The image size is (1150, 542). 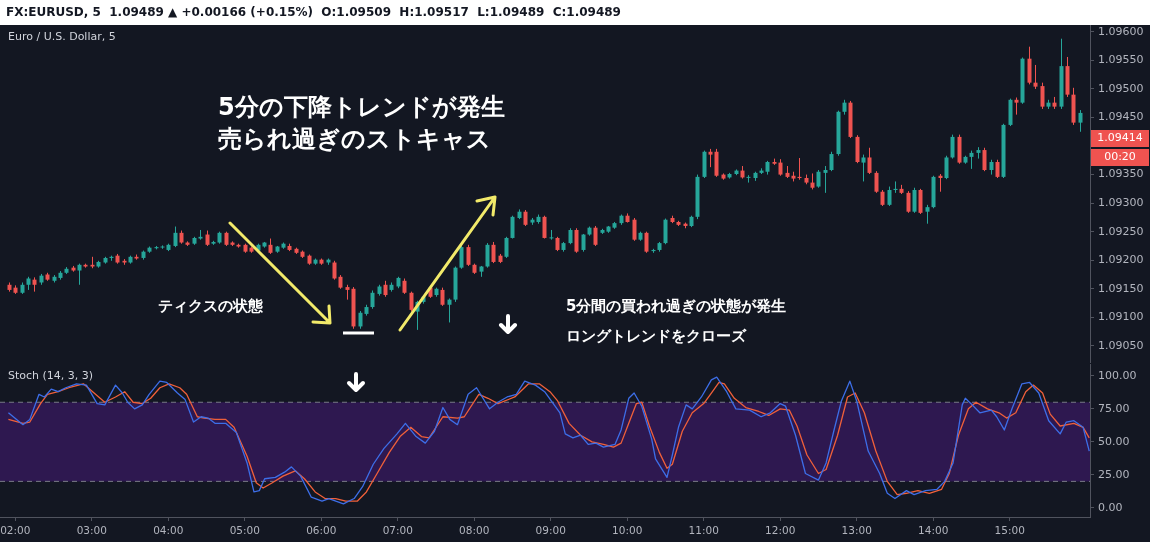 What do you see at coordinates (933, 530) in the screenshot?
I see `x-tick-label: 14:00` at bounding box center [933, 530].